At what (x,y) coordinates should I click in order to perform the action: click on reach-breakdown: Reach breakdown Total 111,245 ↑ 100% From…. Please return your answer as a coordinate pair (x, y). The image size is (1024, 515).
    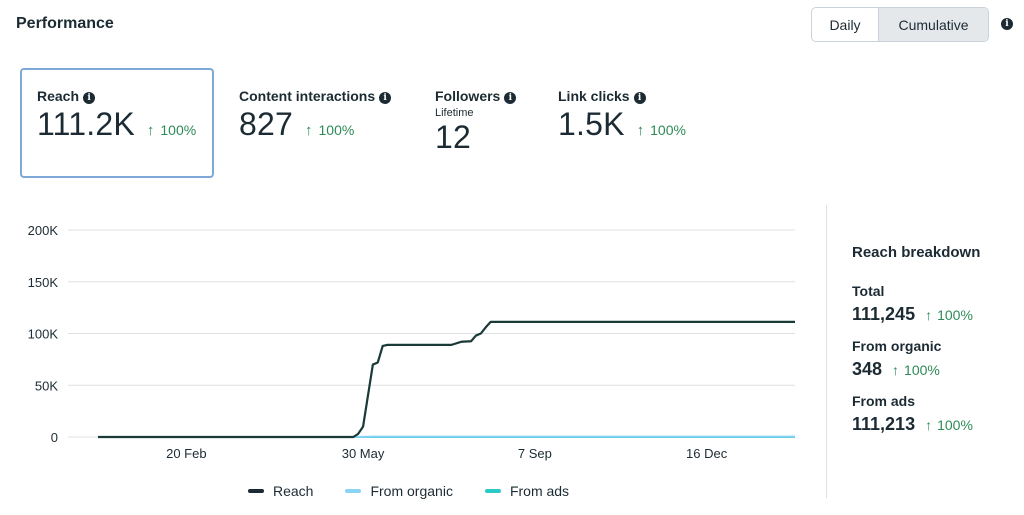
    Looking at the image, I should click on (916, 346).